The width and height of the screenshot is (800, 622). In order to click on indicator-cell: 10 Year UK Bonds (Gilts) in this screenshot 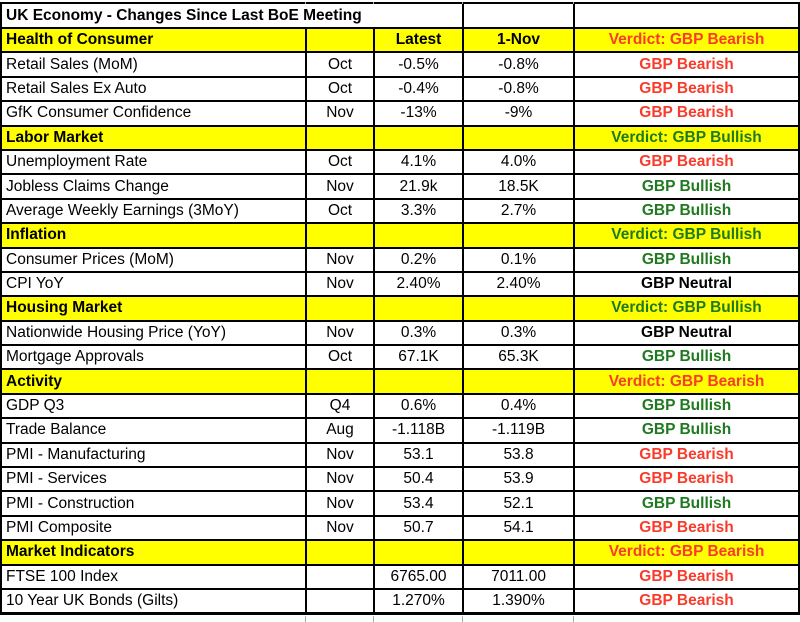, I will do `click(153, 601)`.